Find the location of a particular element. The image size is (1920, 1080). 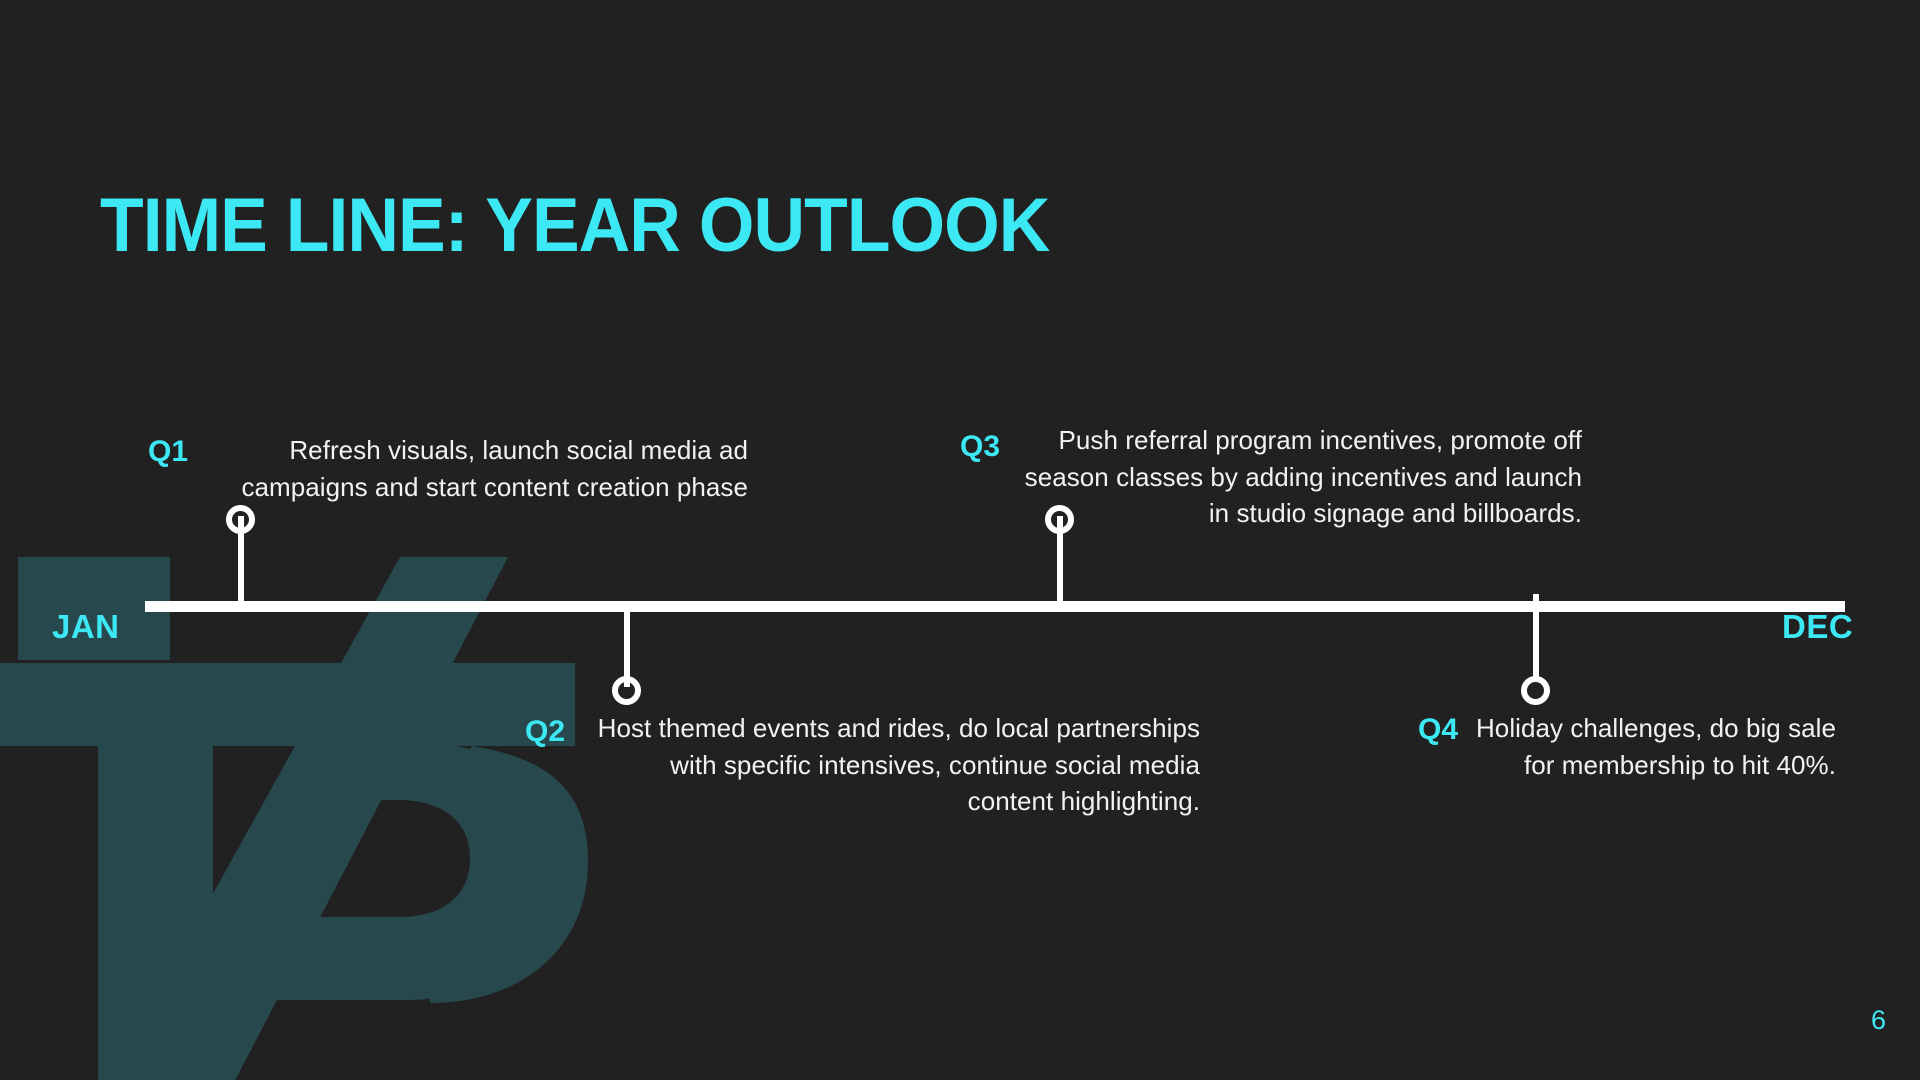

timeline-end-label: DEC is located at coordinates (1818, 626).